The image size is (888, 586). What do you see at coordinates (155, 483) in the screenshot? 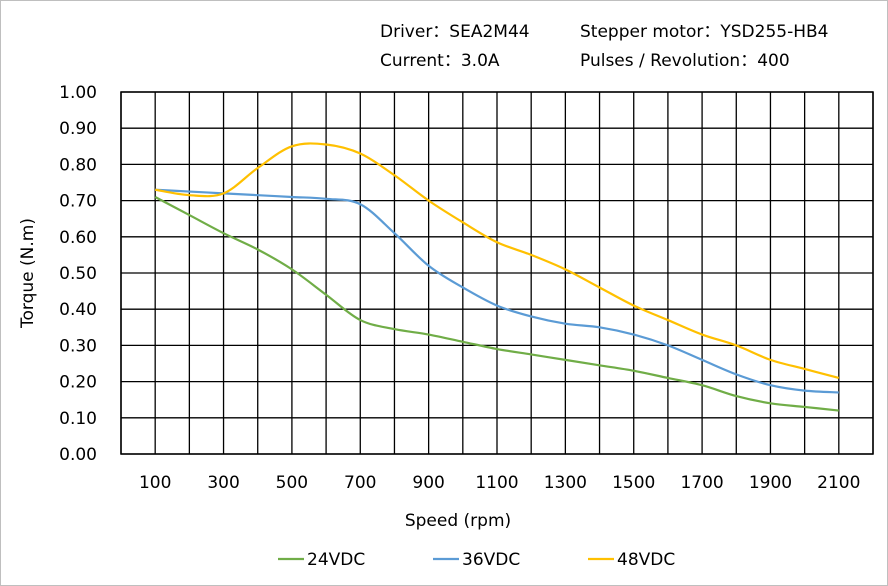
I see `x-tick-label: 100` at bounding box center [155, 483].